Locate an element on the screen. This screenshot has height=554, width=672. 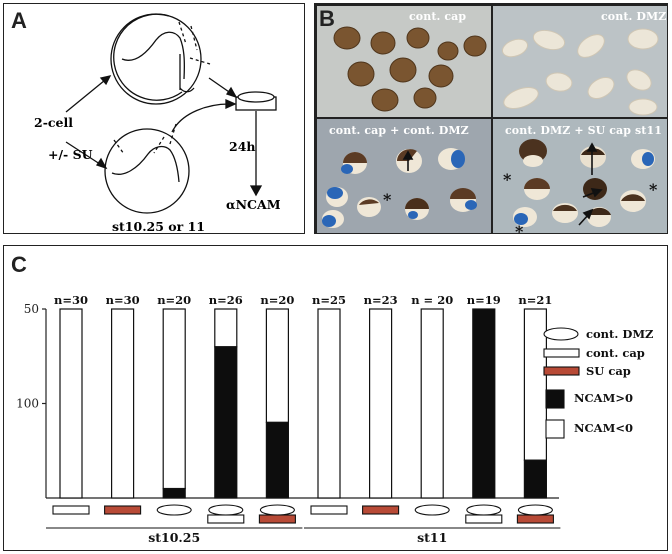
panel-c-label: C is located at coordinates (19, 264).